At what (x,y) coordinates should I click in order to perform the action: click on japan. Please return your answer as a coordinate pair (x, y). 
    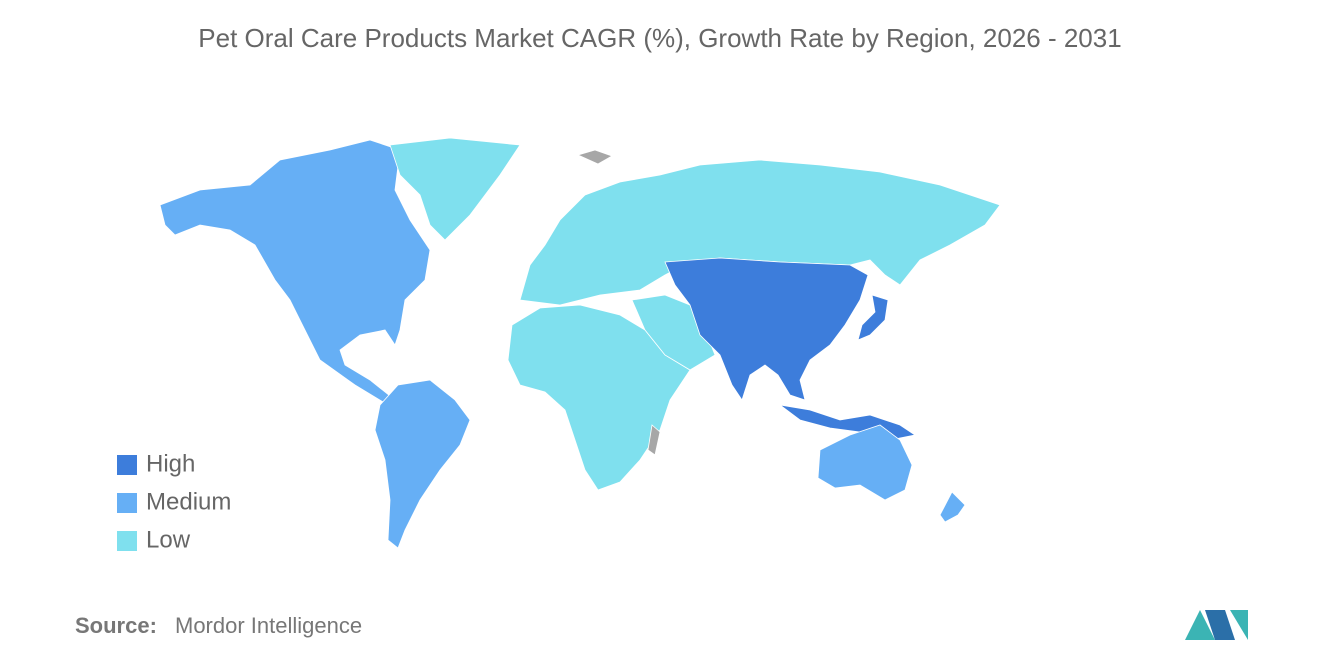
    Looking at the image, I should click on (873, 317).